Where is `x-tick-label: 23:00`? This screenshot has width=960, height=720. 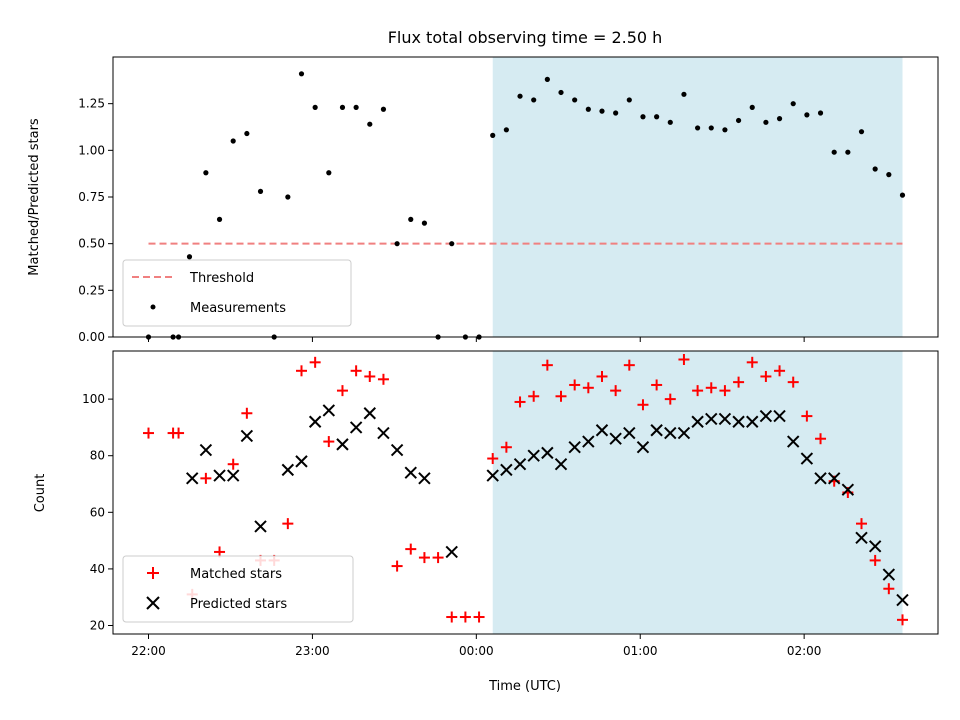 x-tick-label: 23:00 is located at coordinates (312, 651).